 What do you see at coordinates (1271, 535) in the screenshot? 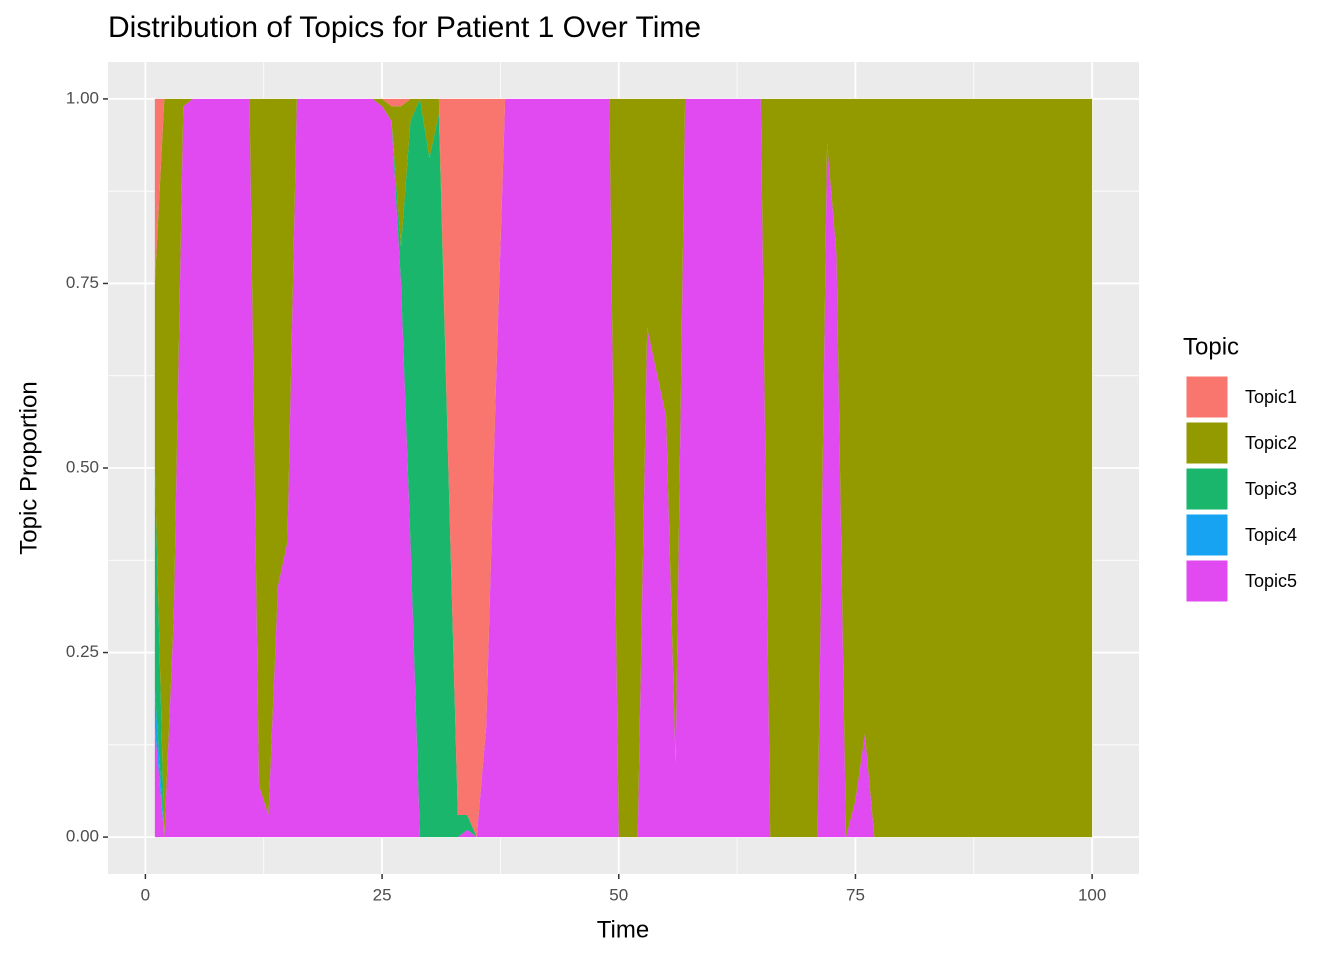
I see `legend-label: Topic4` at bounding box center [1271, 535].